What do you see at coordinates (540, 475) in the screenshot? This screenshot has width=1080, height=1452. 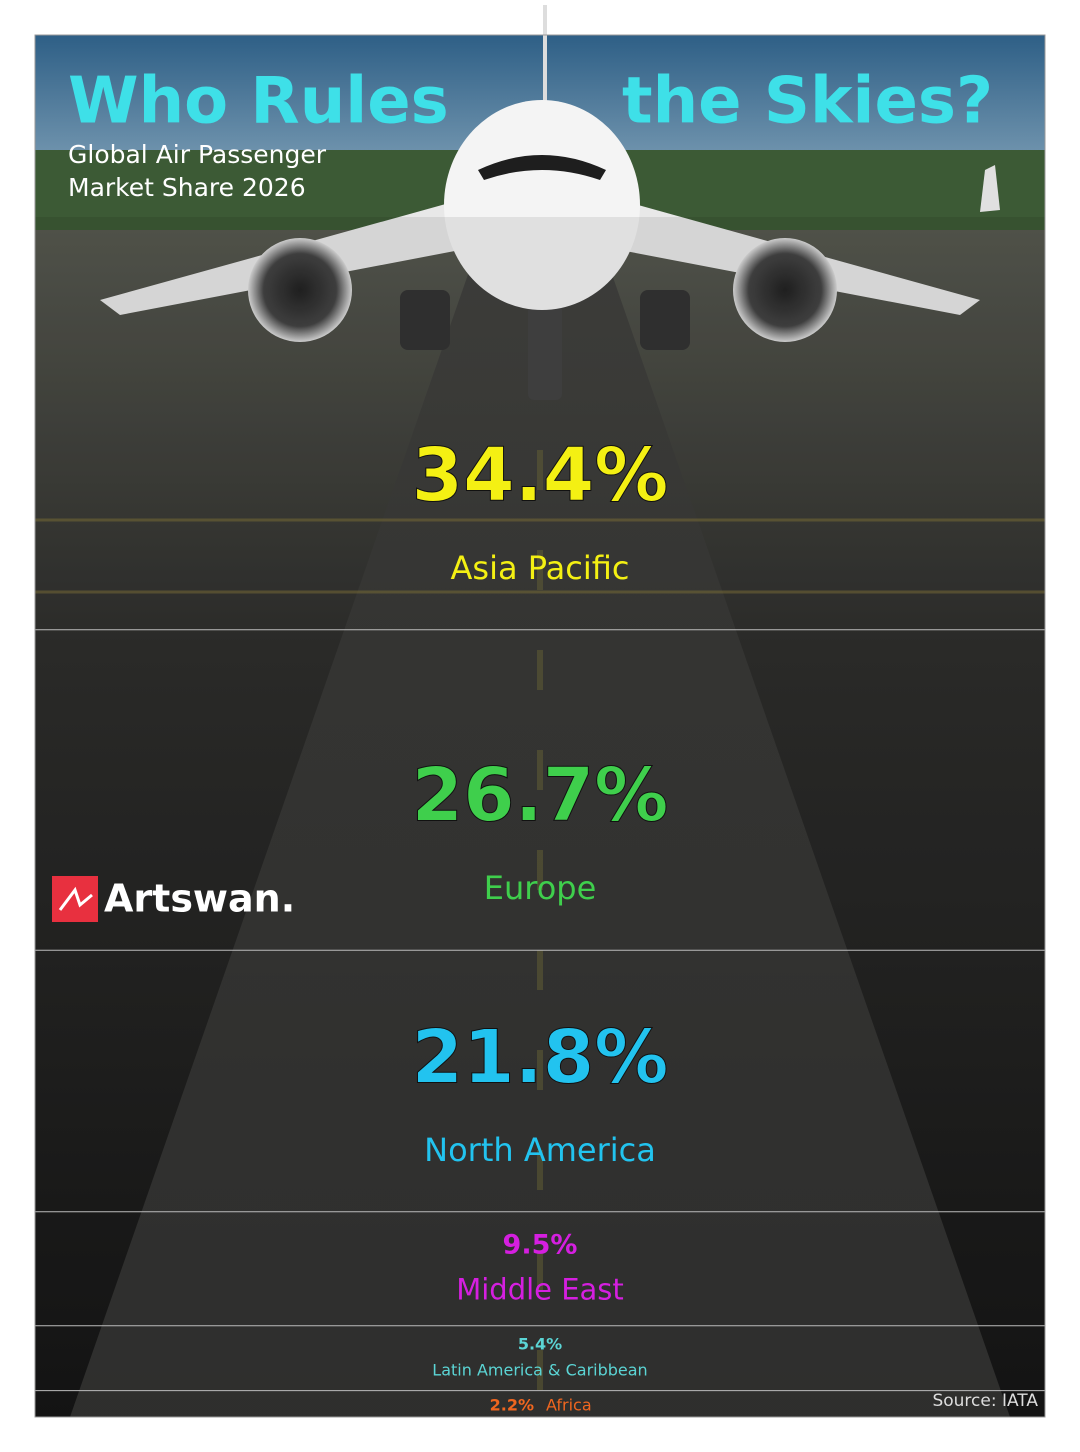 I see `value-label: 34.4%` at bounding box center [540, 475].